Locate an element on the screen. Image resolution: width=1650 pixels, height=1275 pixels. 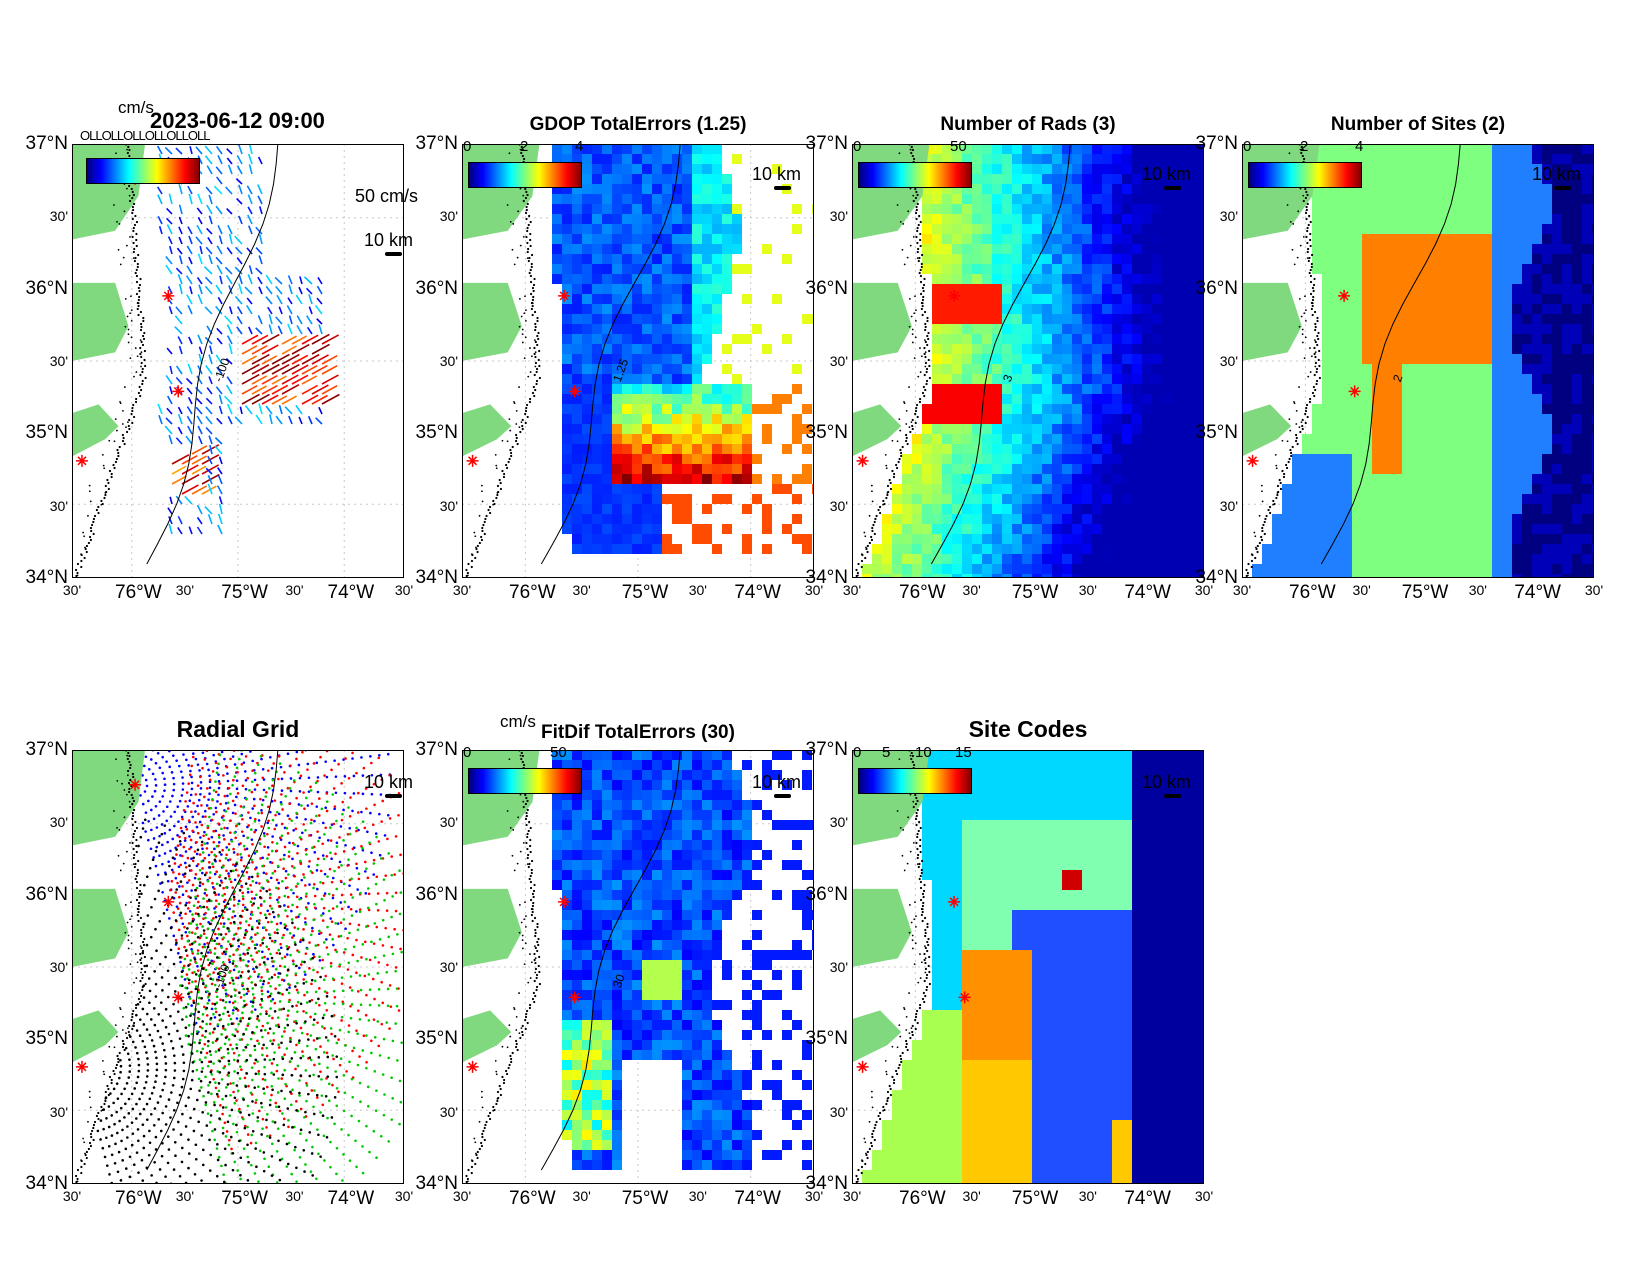
land-patch is located at coordinates (882, 321).